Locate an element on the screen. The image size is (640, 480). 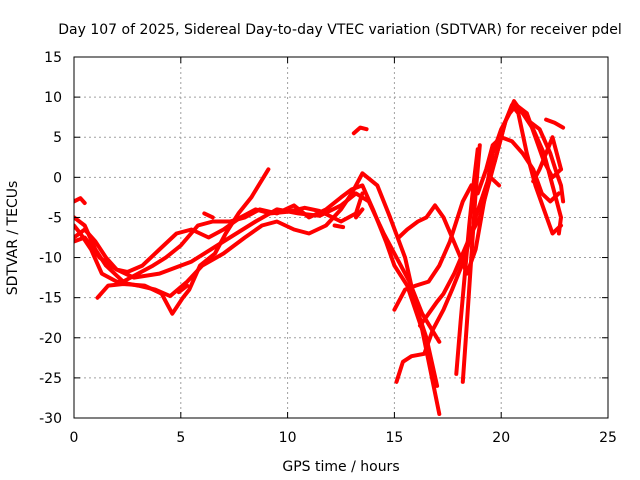
series-s11 is located at coordinates (467, 261).